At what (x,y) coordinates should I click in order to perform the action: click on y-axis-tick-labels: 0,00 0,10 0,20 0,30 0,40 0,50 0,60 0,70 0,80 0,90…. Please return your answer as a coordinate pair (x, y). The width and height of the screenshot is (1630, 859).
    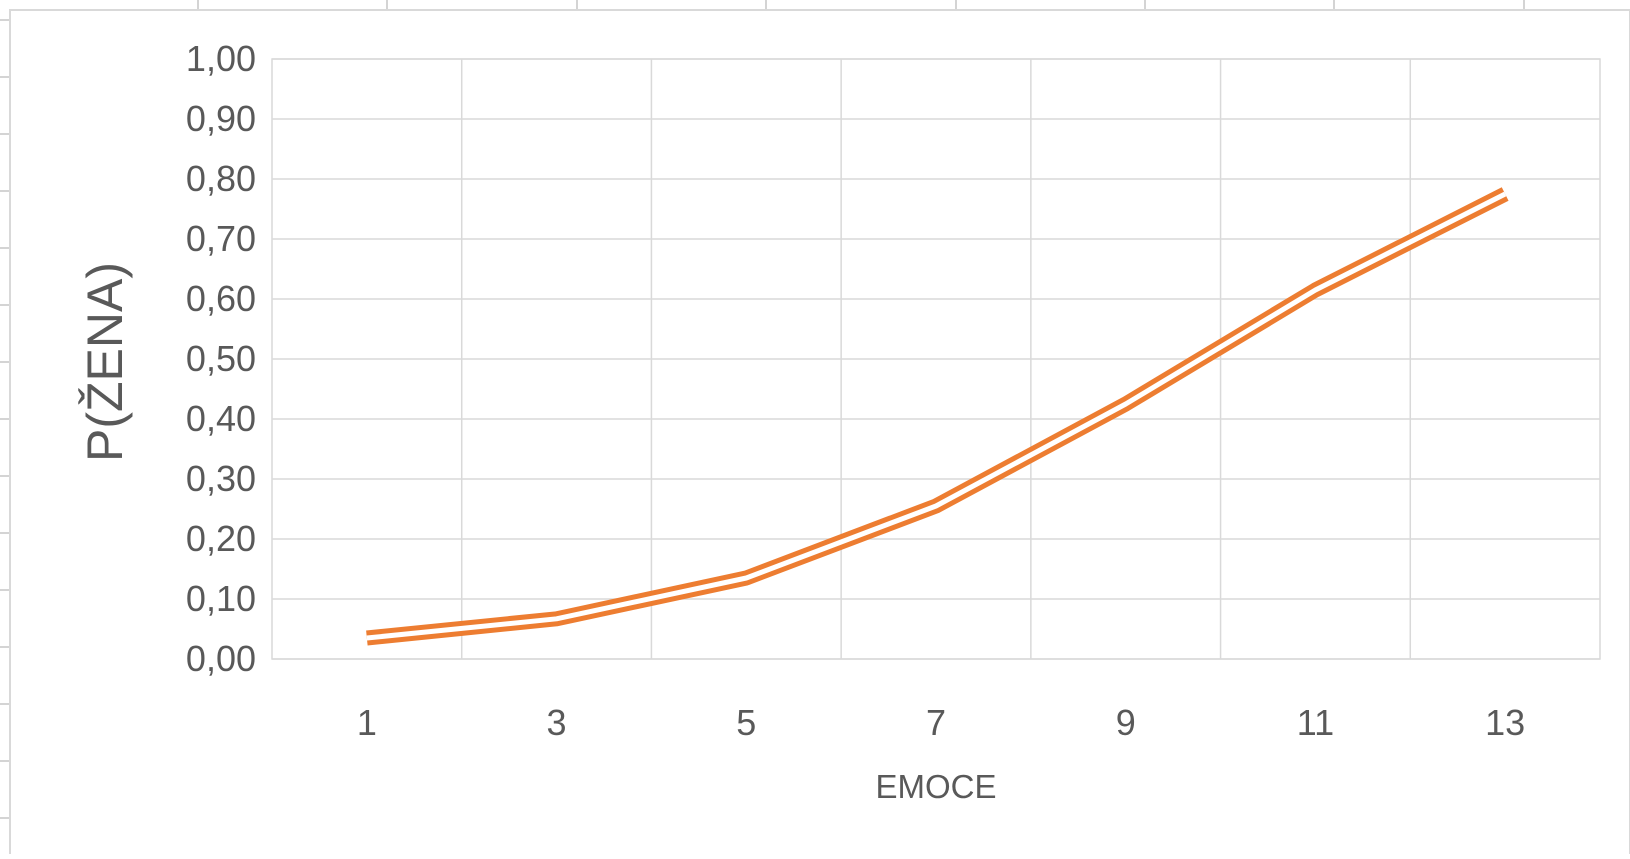
    Looking at the image, I should click on (221, 358).